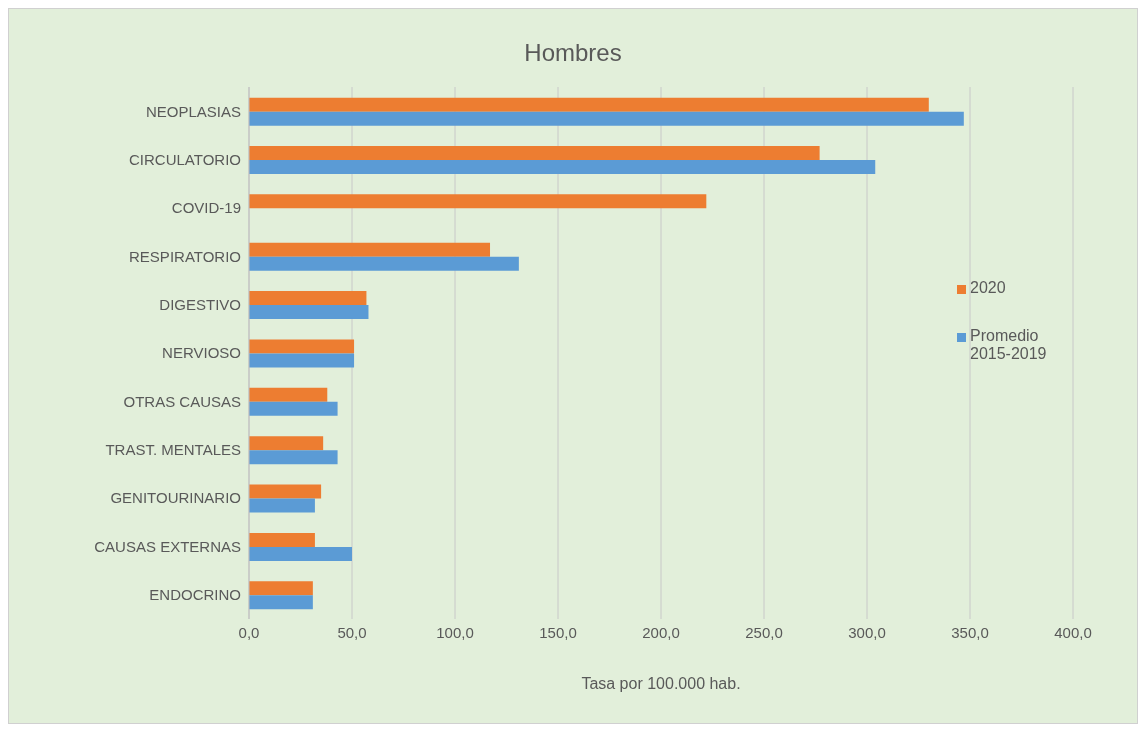  What do you see at coordinates (867, 632) in the screenshot?
I see `x-tick-label: 300,0` at bounding box center [867, 632].